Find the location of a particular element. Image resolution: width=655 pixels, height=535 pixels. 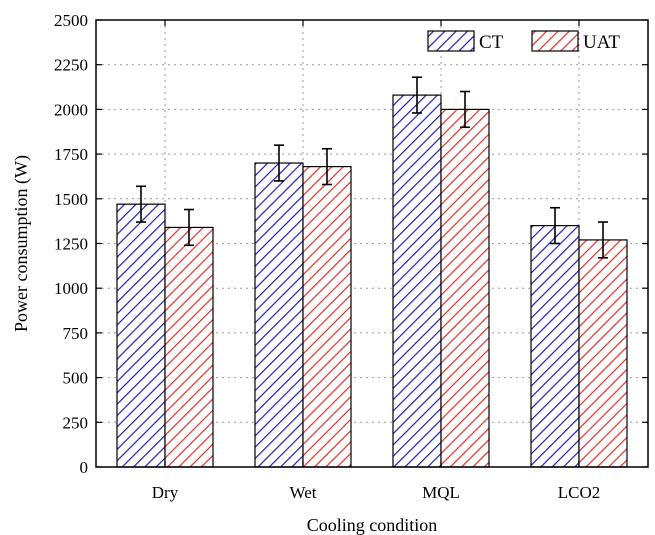

y-tick-label: 2500 is located at coordinates (71, 20).